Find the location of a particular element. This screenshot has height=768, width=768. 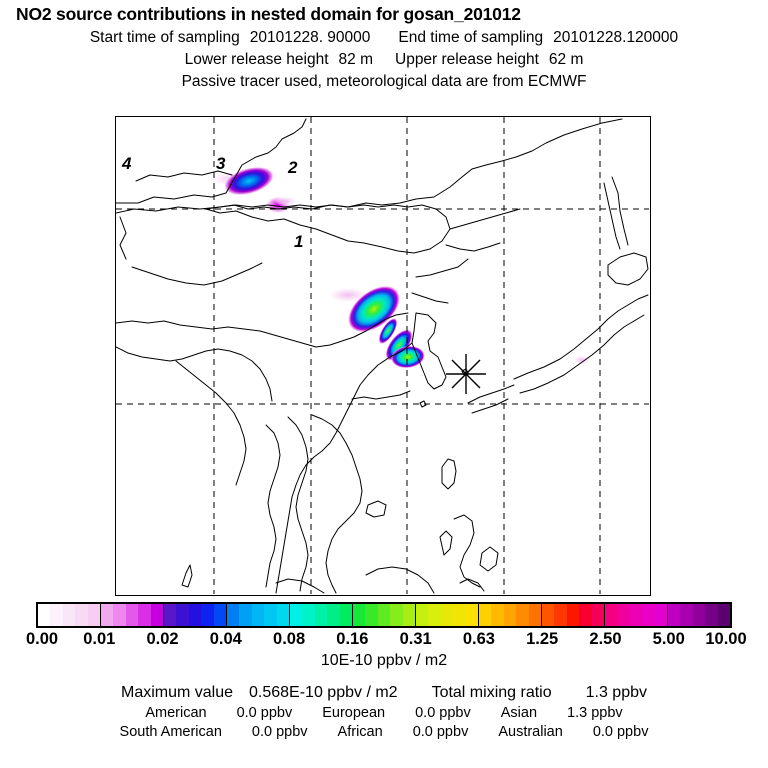

region-label-african: African is located at coordinates (360, 732).